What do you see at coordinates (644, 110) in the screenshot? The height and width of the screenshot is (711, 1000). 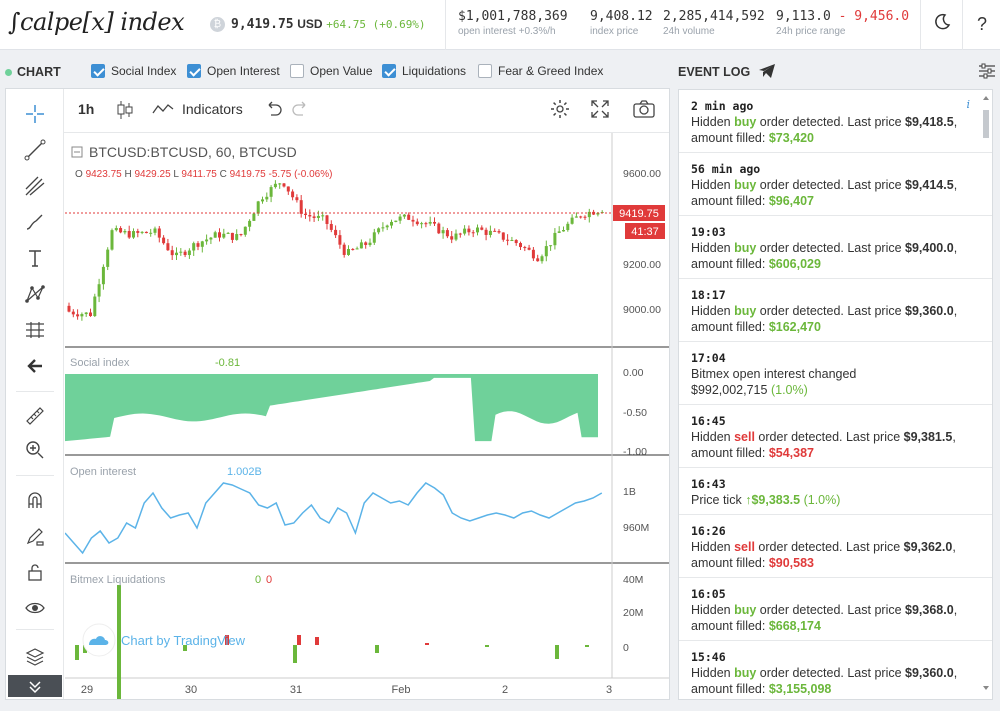 I see `camera-icon` at bounding box center [644, 110].